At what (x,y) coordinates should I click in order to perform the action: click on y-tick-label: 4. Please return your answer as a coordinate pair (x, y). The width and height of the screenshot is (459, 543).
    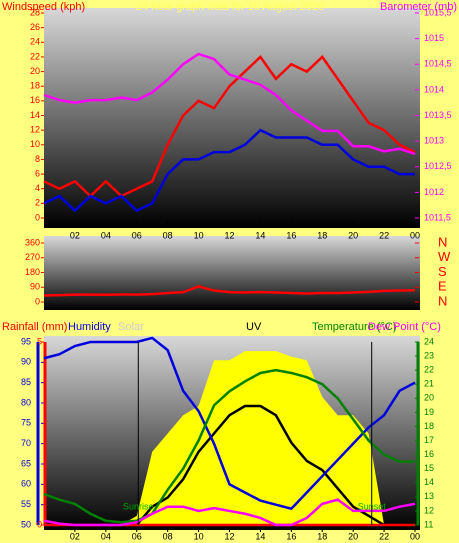
    Looking at the image, I should click on (37, 188).